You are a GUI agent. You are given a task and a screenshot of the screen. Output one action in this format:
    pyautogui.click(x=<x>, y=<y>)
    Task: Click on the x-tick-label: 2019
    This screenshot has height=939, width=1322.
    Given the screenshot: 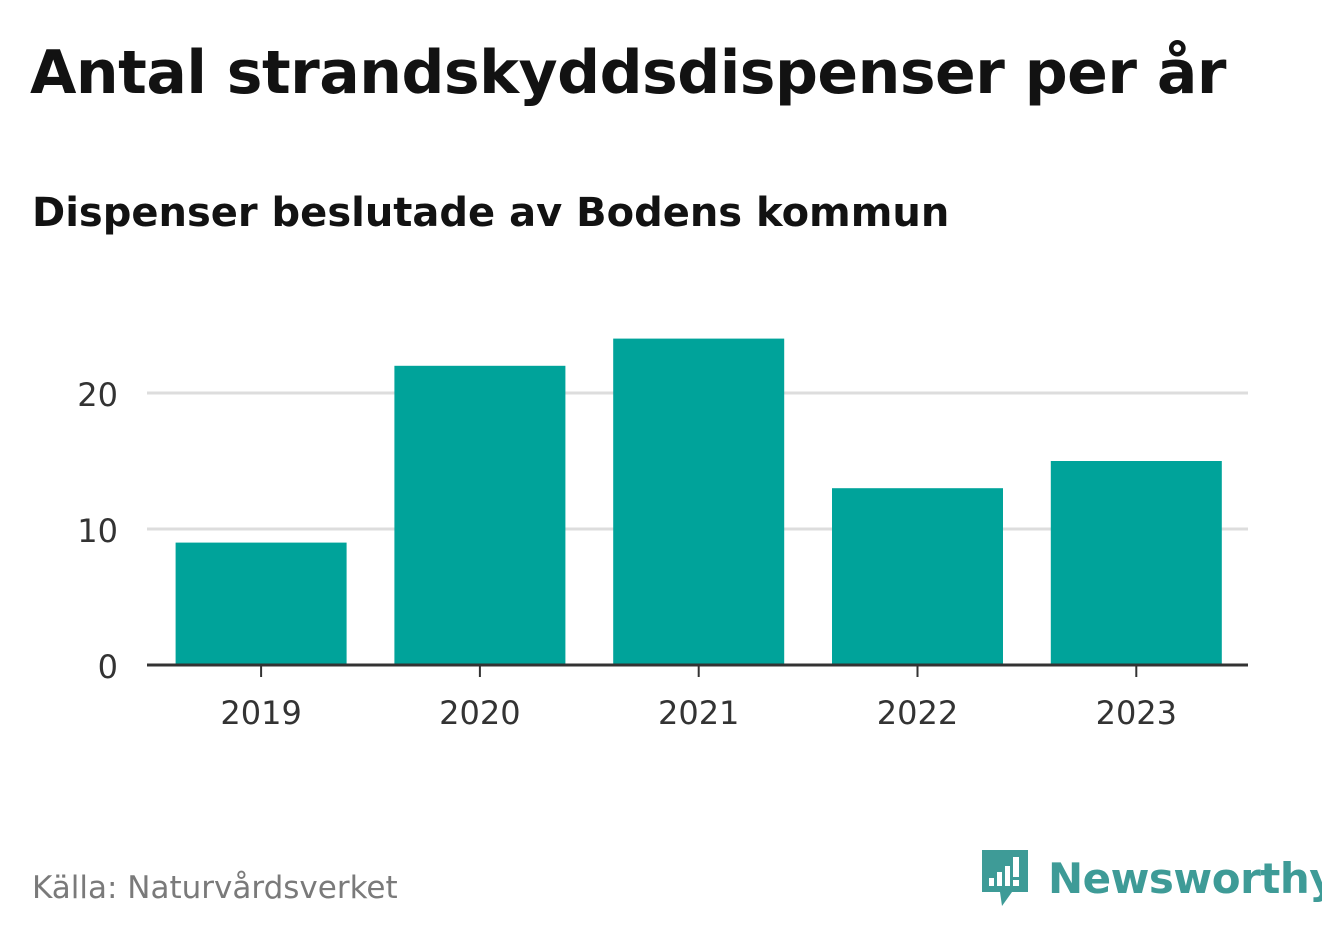 What is the action you would take?
    pyautogui.click(x=260, y=713)
    